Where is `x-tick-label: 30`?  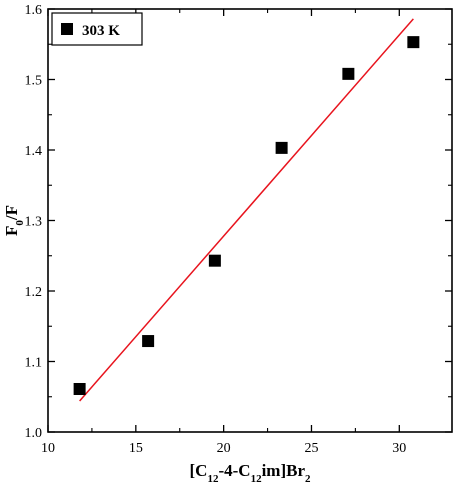 x-tick-label: 30 is located at coordinates (399, 448).